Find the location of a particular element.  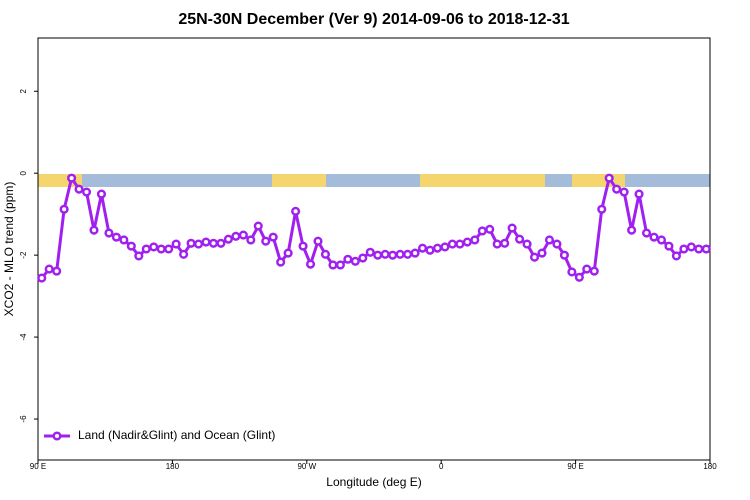

y-axis-label: XCO2 - MLO trend (ppm) is located at coordinates (9, 249).